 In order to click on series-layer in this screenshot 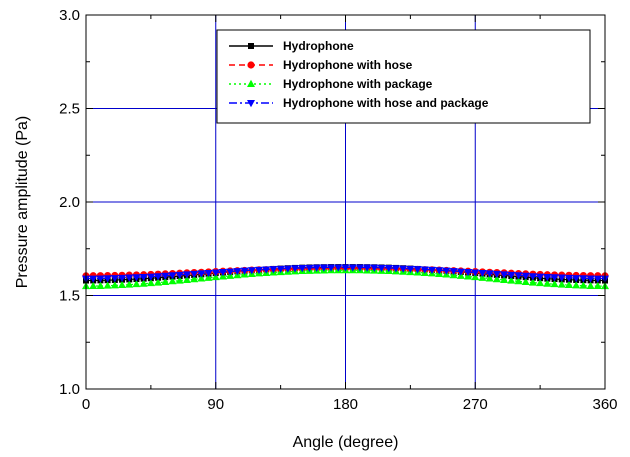, I will do `click(345, 277)`.